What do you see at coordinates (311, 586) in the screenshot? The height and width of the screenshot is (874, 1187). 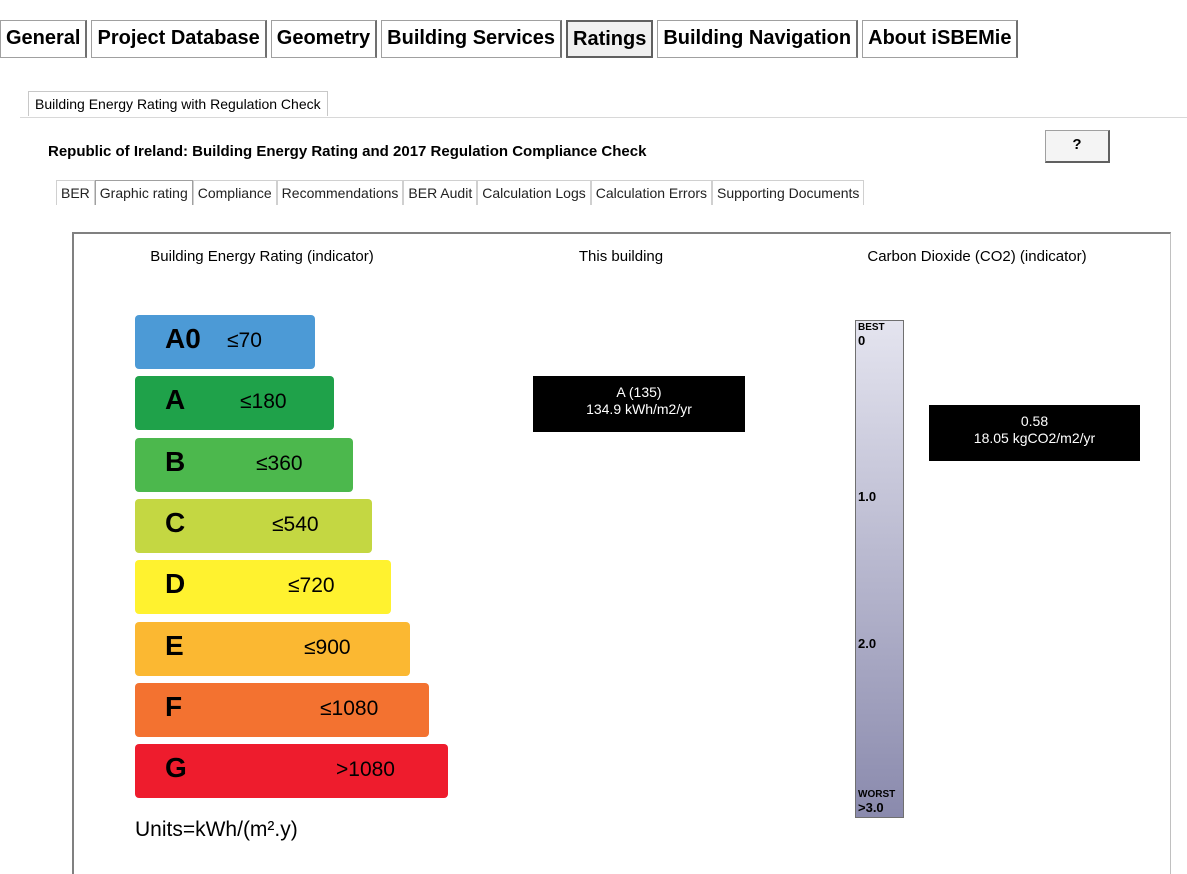 I see `rating-limit: ≤720` at bounding box center [311, 586].